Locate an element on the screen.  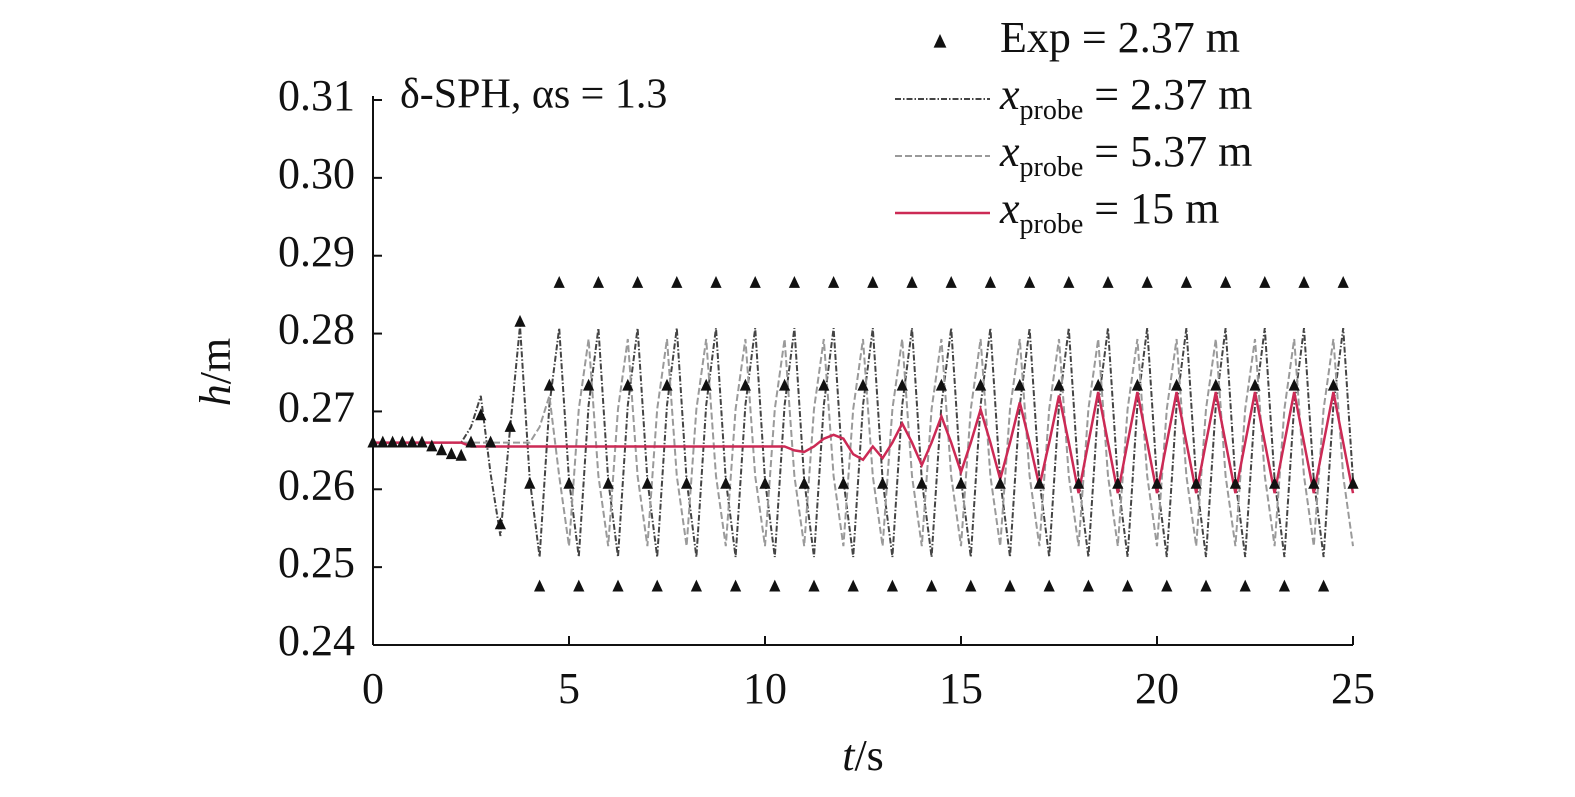
x-tick-label: 0 is located at coordinates (373, 688).